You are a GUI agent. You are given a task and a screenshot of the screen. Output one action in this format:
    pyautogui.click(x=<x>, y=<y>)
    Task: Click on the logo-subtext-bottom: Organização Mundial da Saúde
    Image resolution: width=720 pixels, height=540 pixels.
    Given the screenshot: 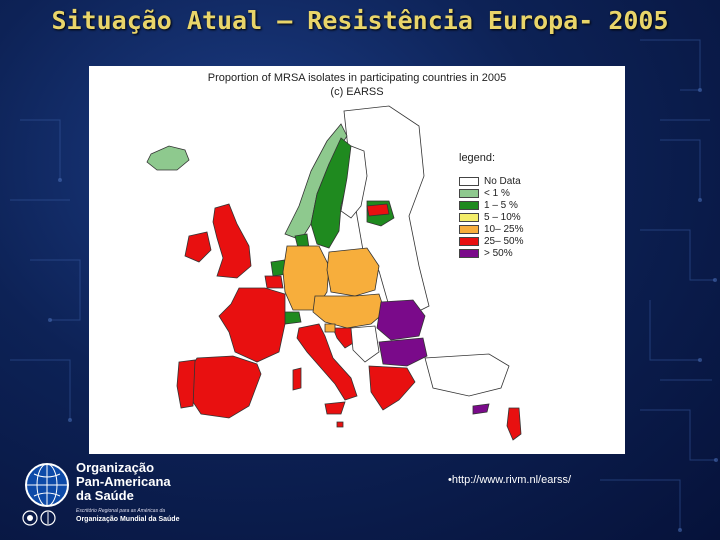 What is the action you would take?
    pyautogui.click(x=128, y=519)
    